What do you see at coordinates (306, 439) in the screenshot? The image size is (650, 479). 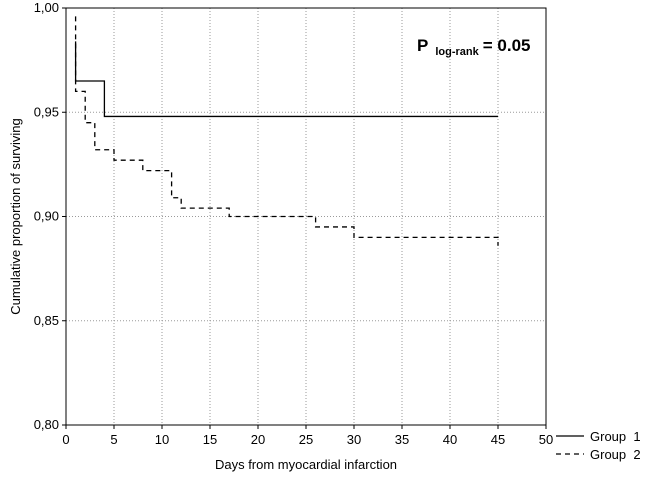 I see `x-tick-label: 25` at bounding box center [306, 439].